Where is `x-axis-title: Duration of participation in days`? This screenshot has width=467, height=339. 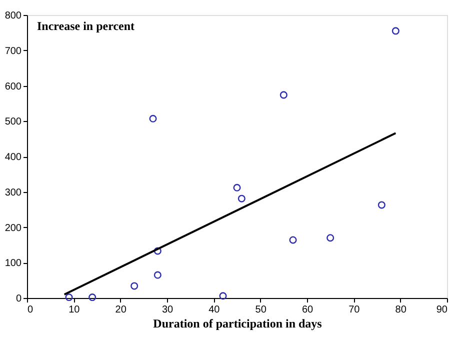 x-axis-title: Duration of participation in days is located at coordinates (237, 323).